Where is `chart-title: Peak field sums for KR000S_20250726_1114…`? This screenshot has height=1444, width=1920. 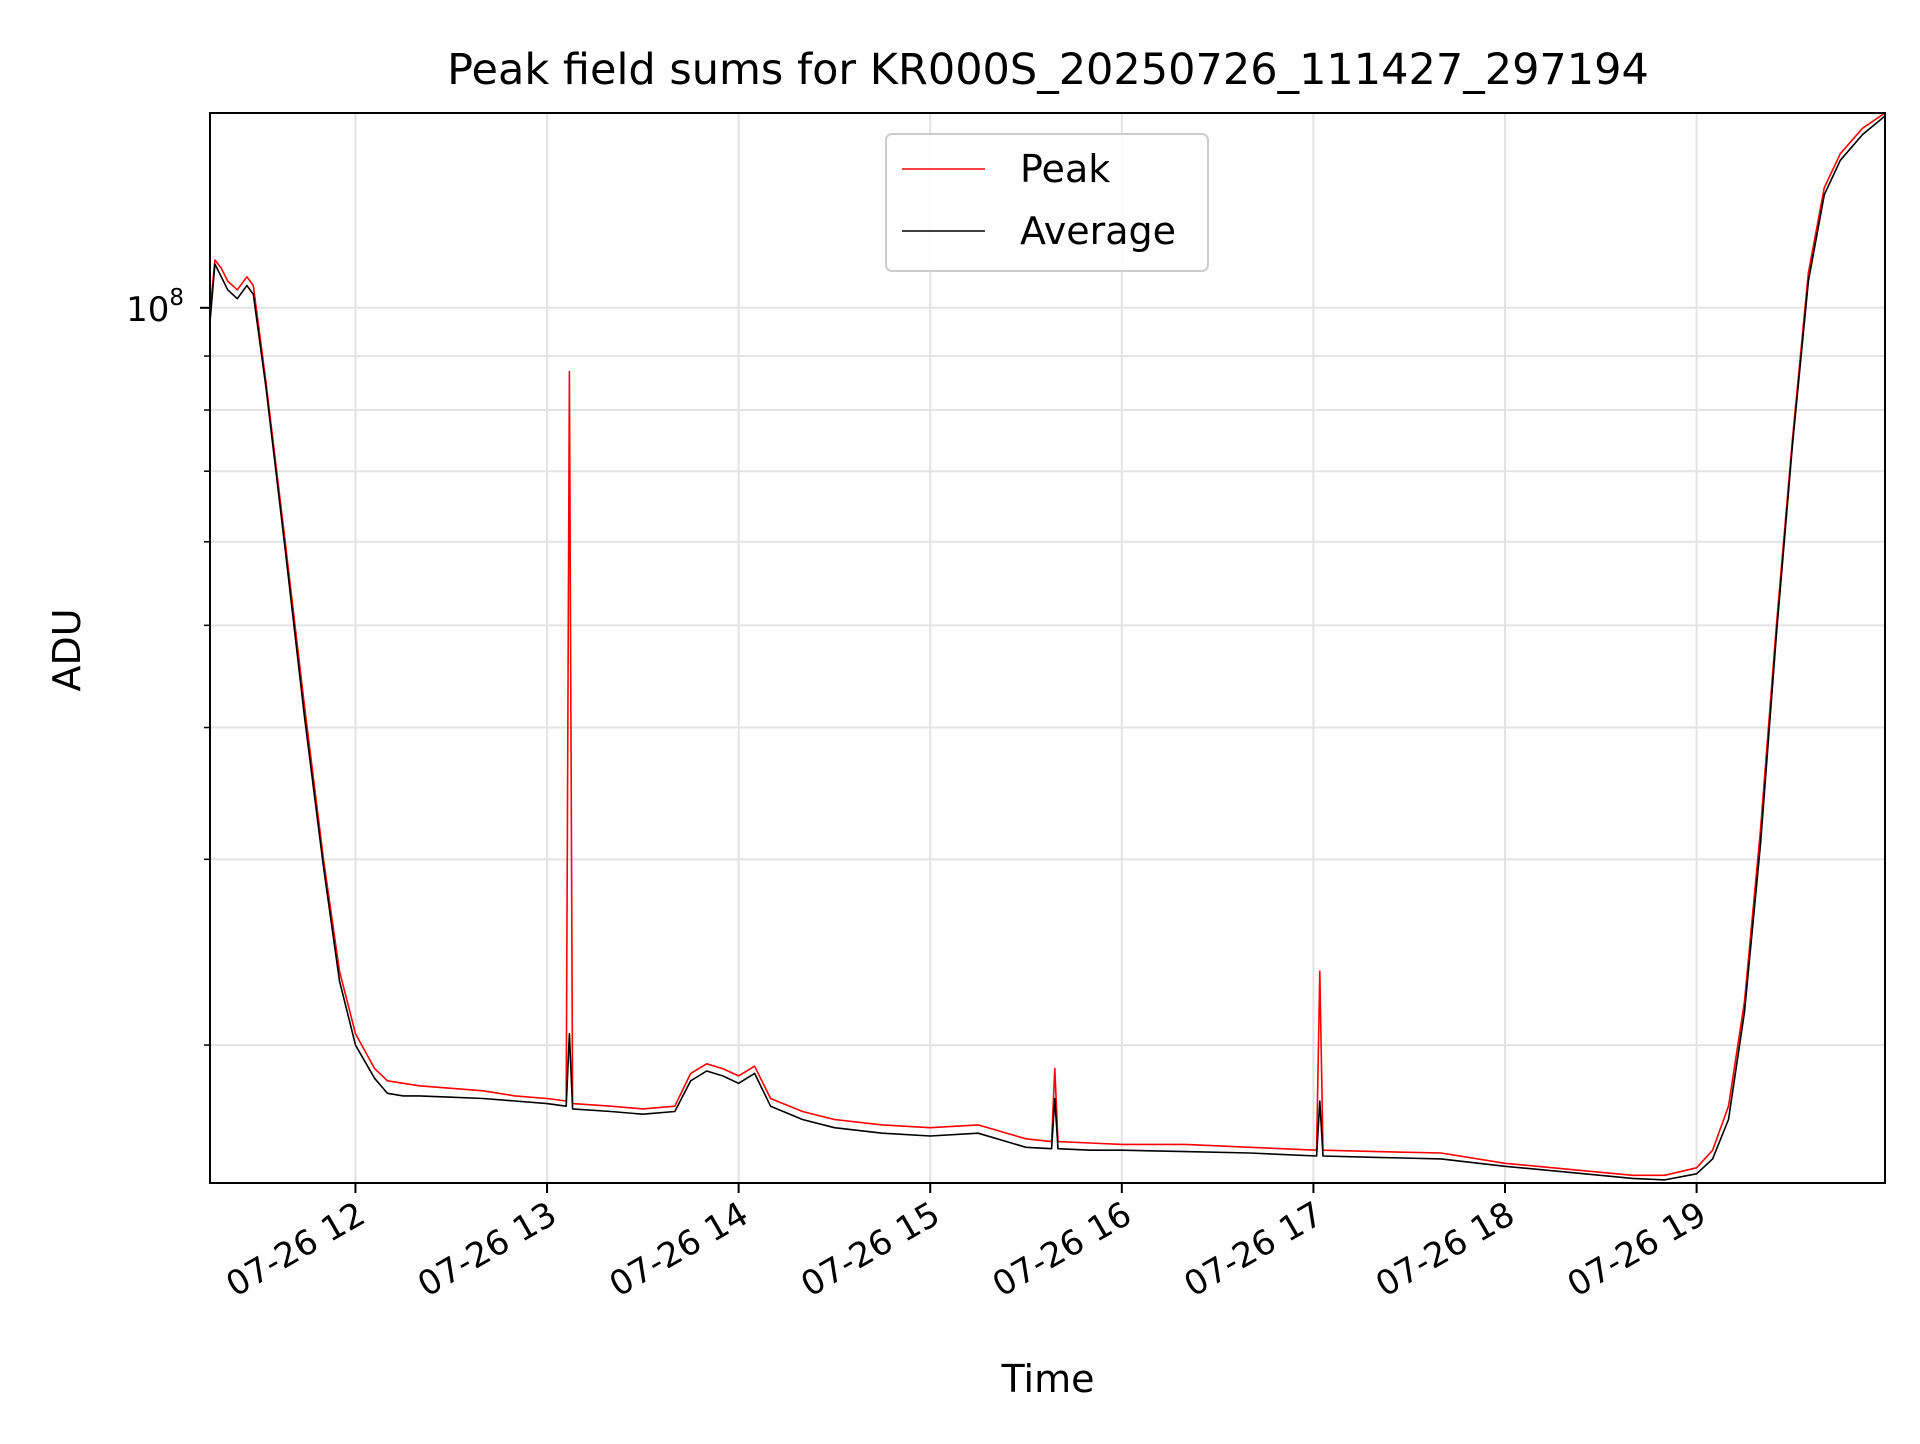 chart-title: Peak field sums for KR000S_20250726_1114… is located at coordinates (1048, 70).